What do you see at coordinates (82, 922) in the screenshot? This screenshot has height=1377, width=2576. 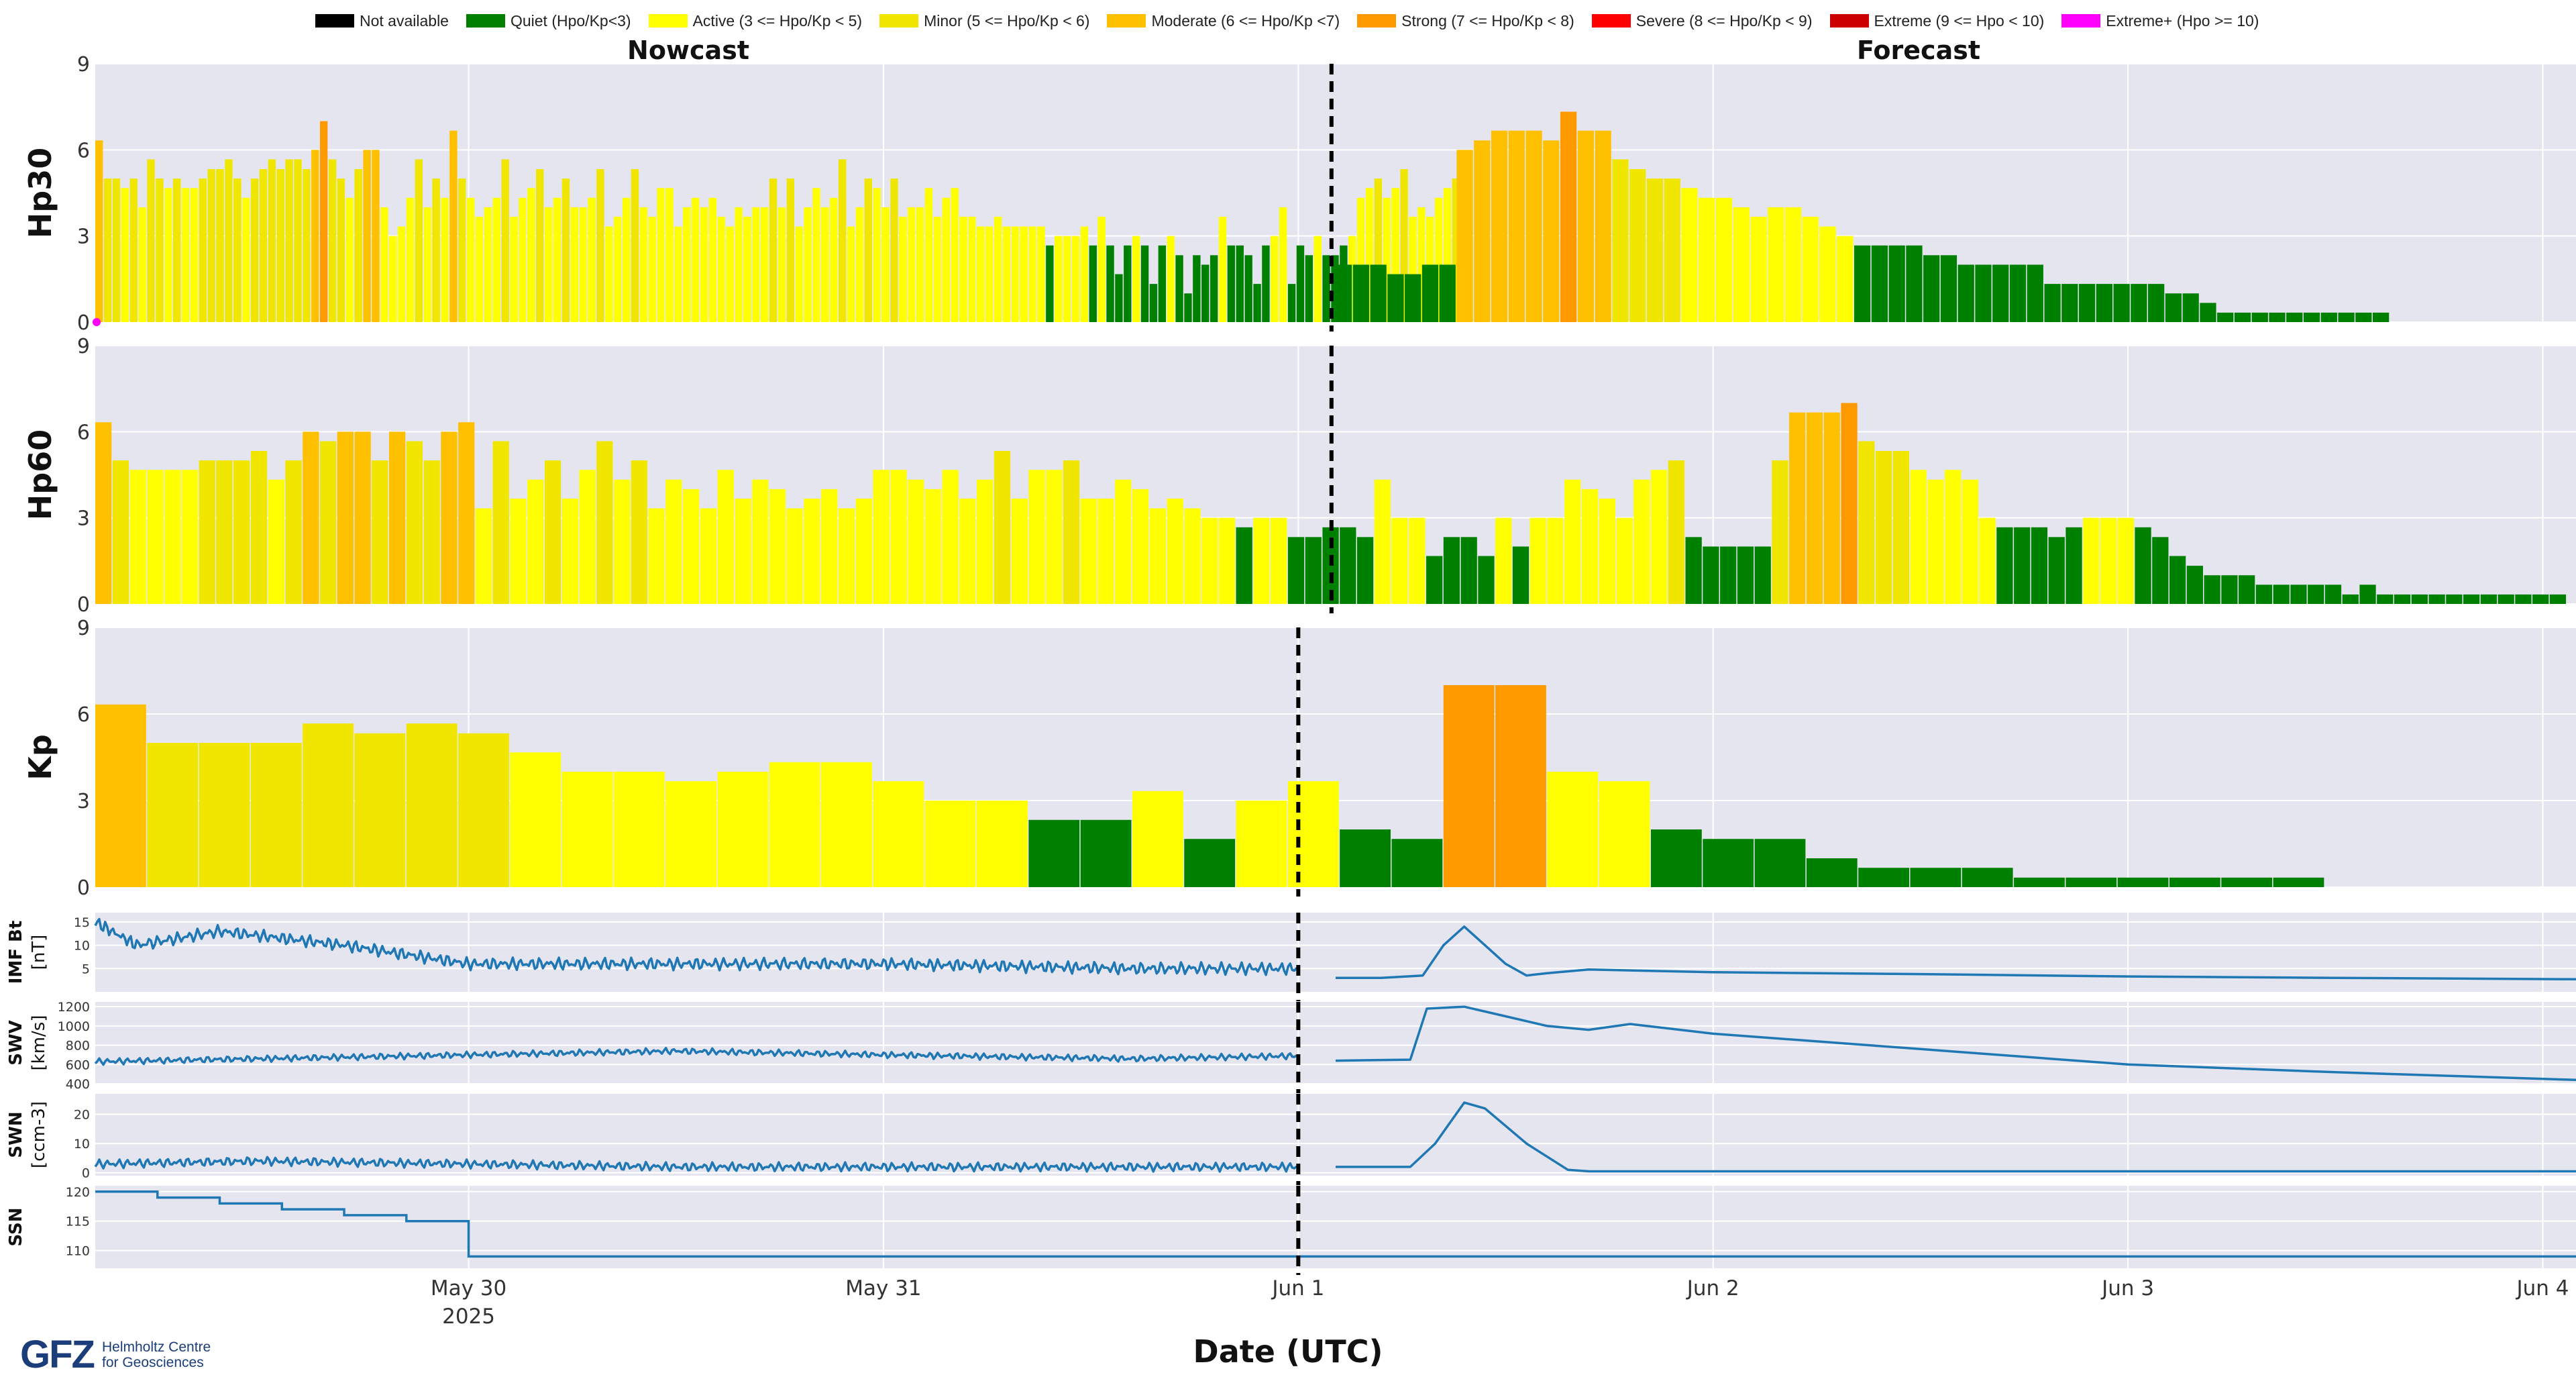 I see `y-tick-label: 15` at bounding box center [82, 922].